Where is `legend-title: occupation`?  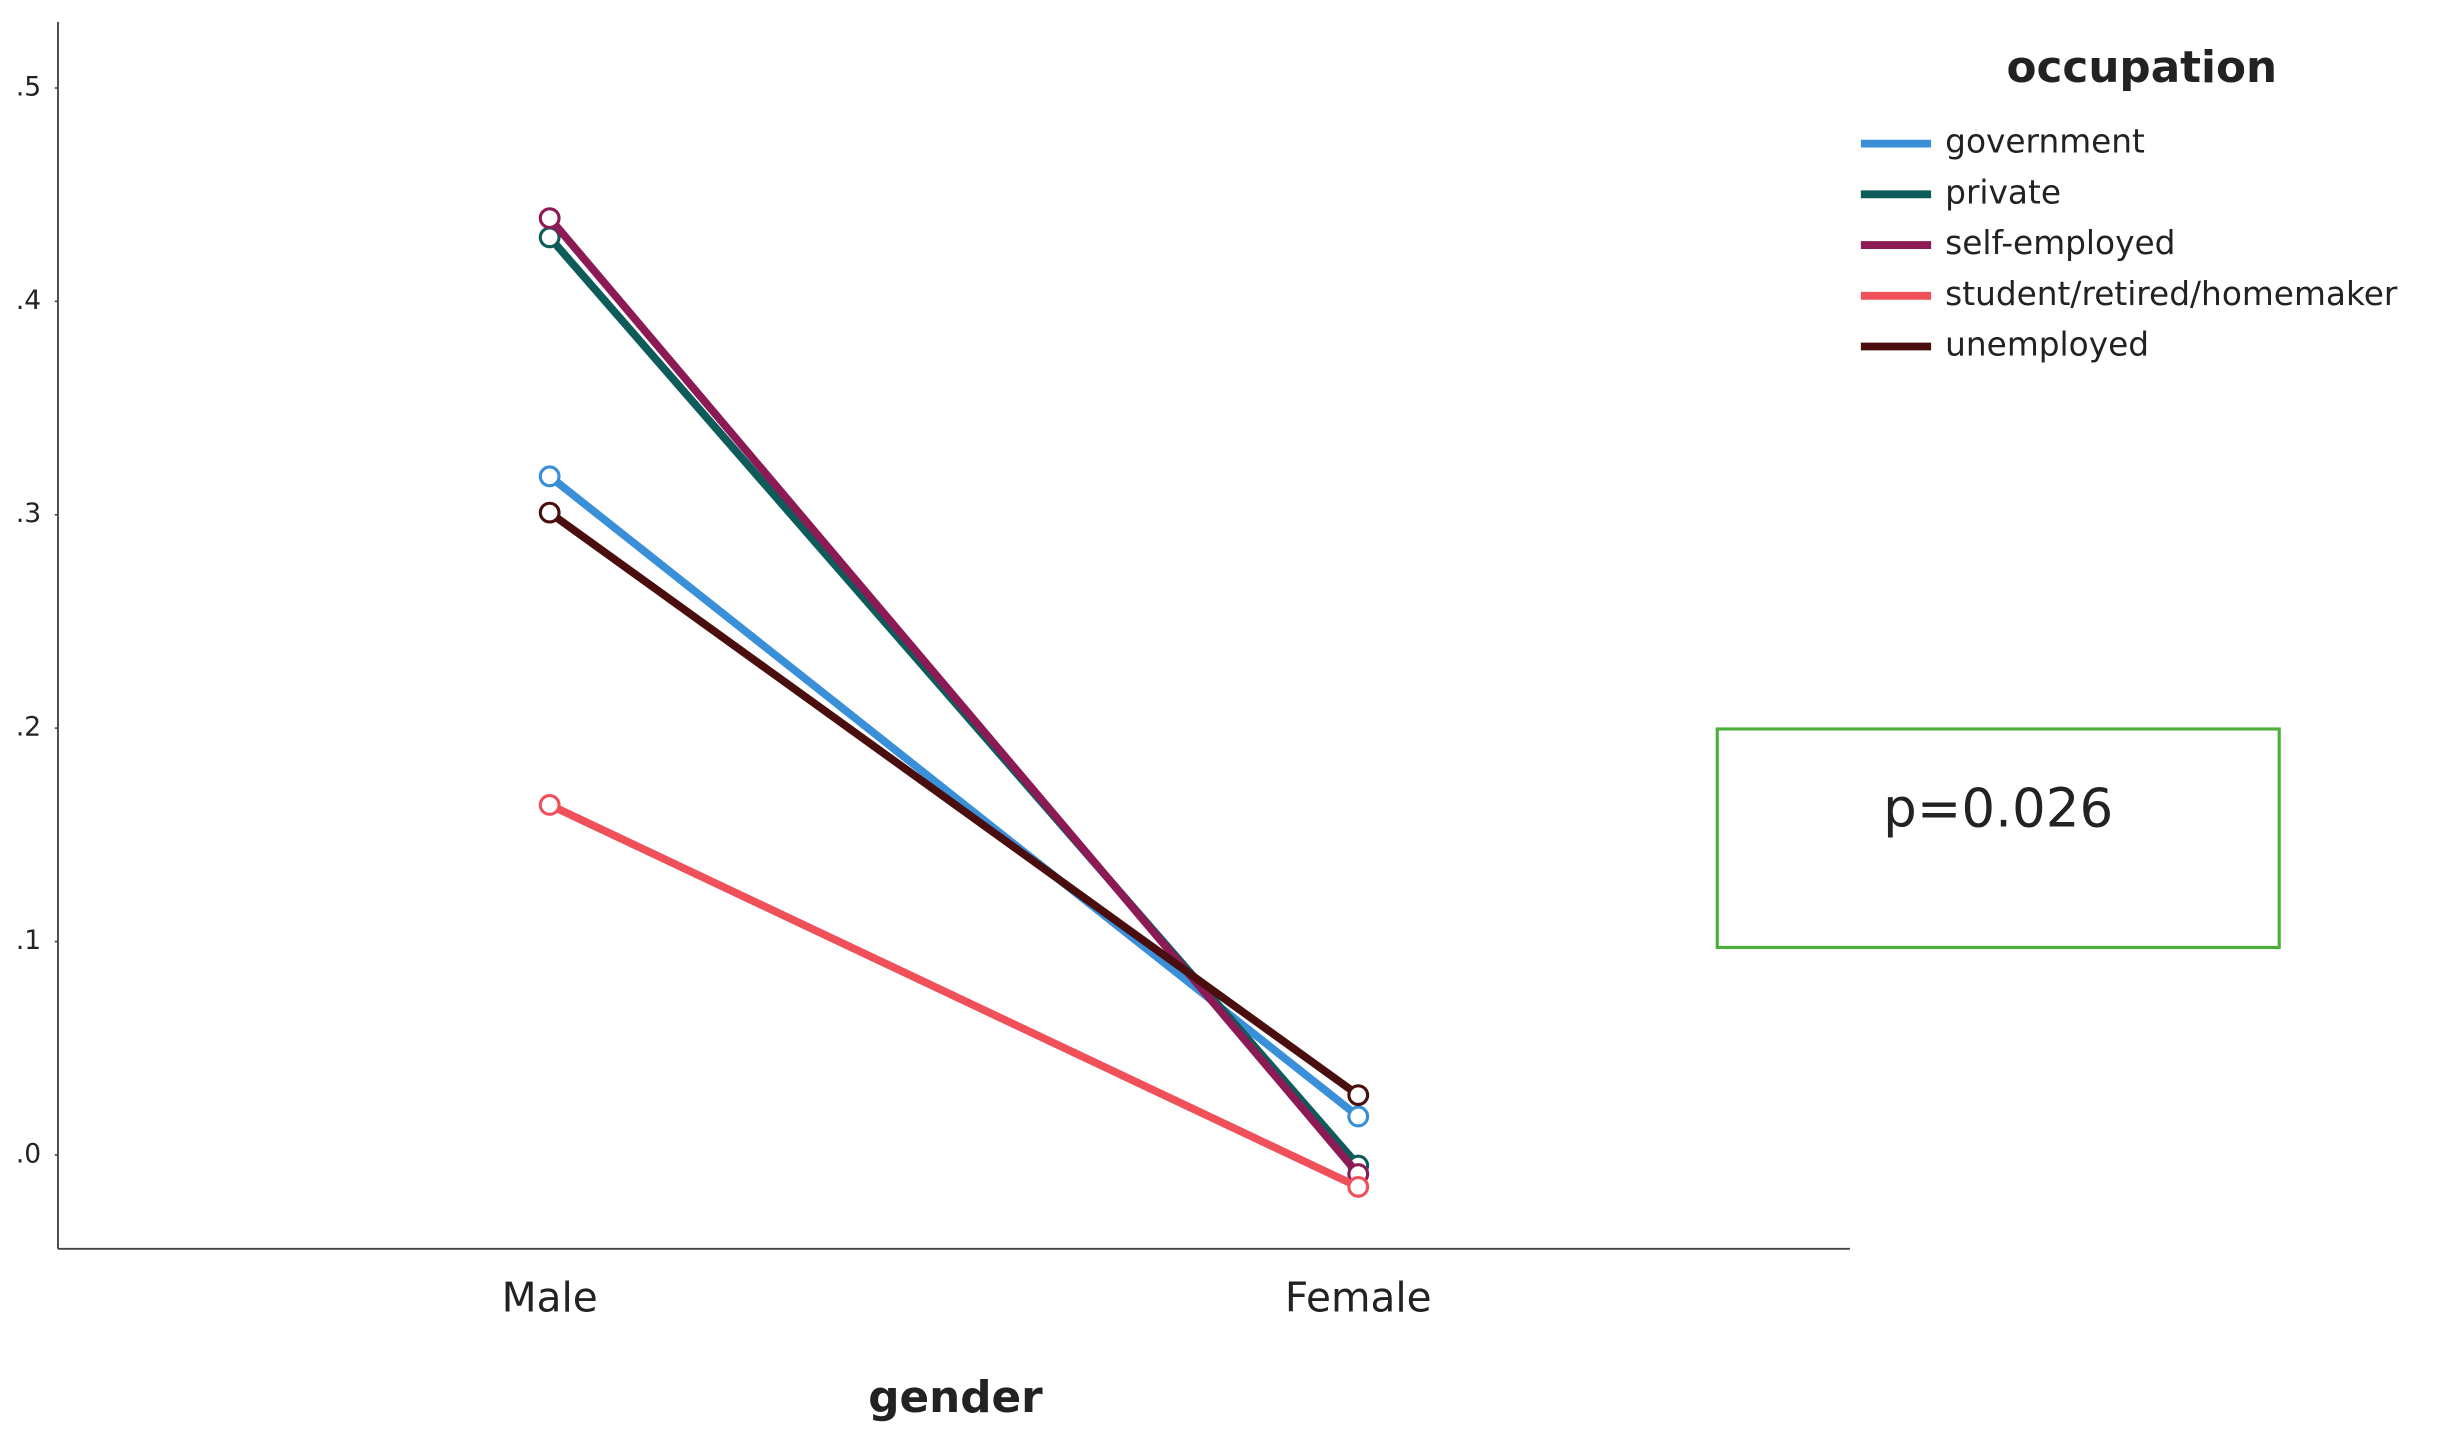
legend-title: occupation is located at coordinates (2142, 67).